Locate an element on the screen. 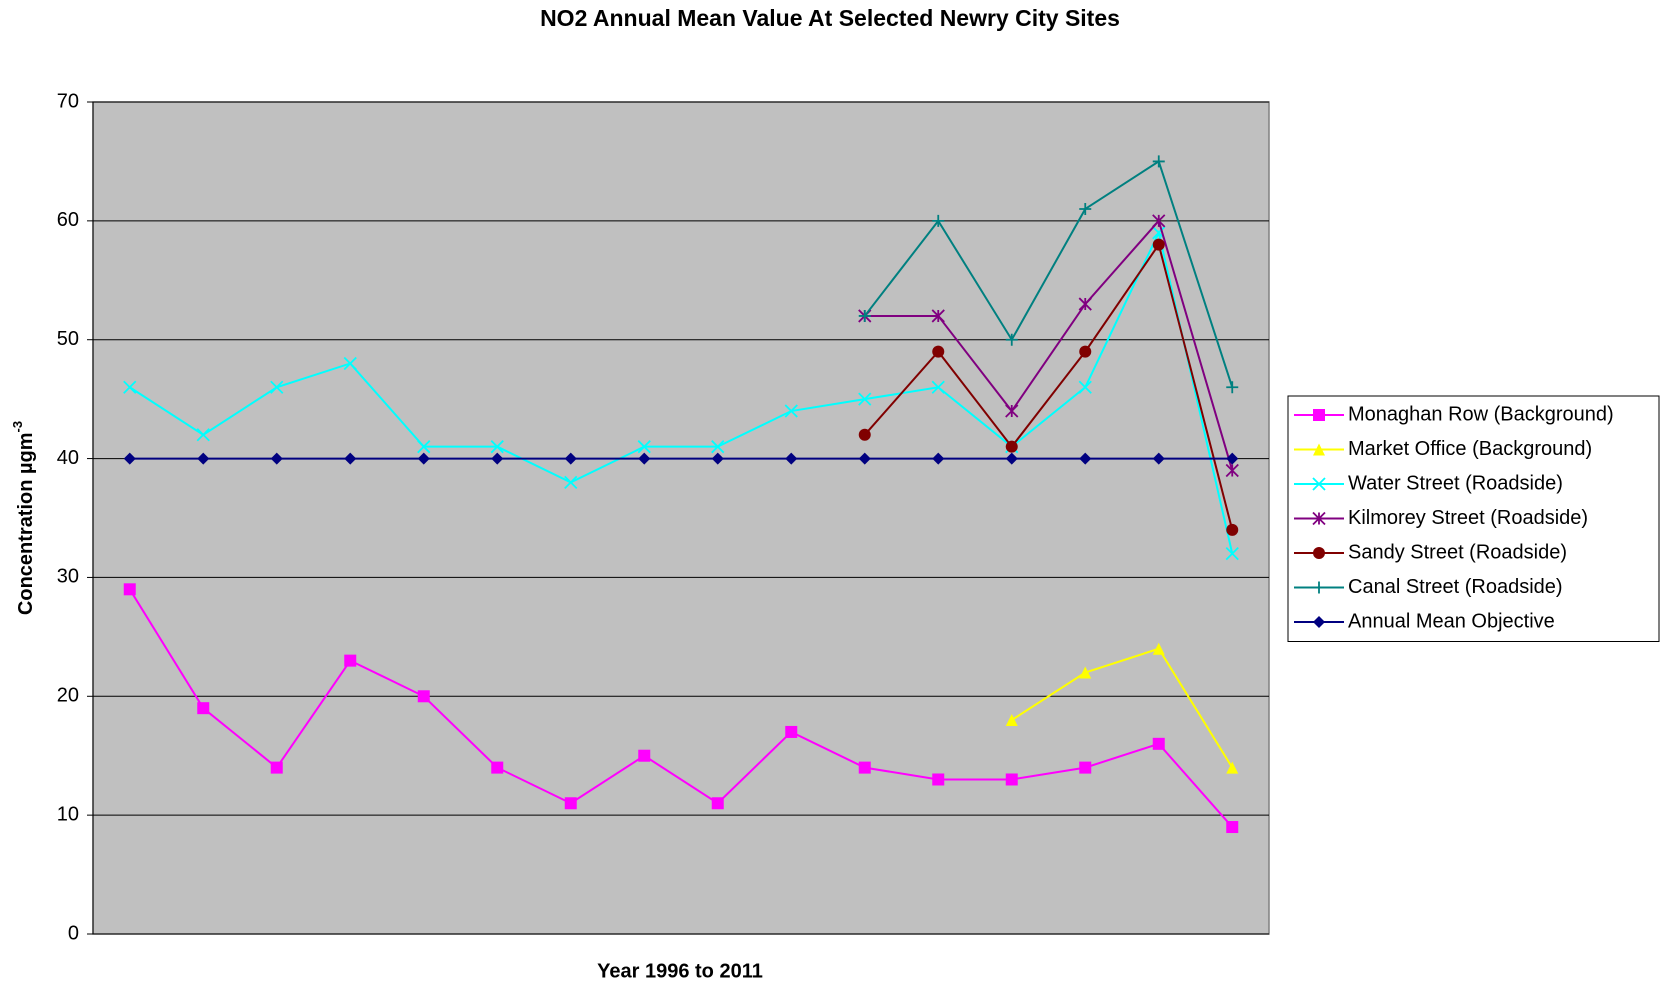 The height and width of the screenshot is (986, 1661). y-tick-label: 40 is located at coordinates (68, 458).